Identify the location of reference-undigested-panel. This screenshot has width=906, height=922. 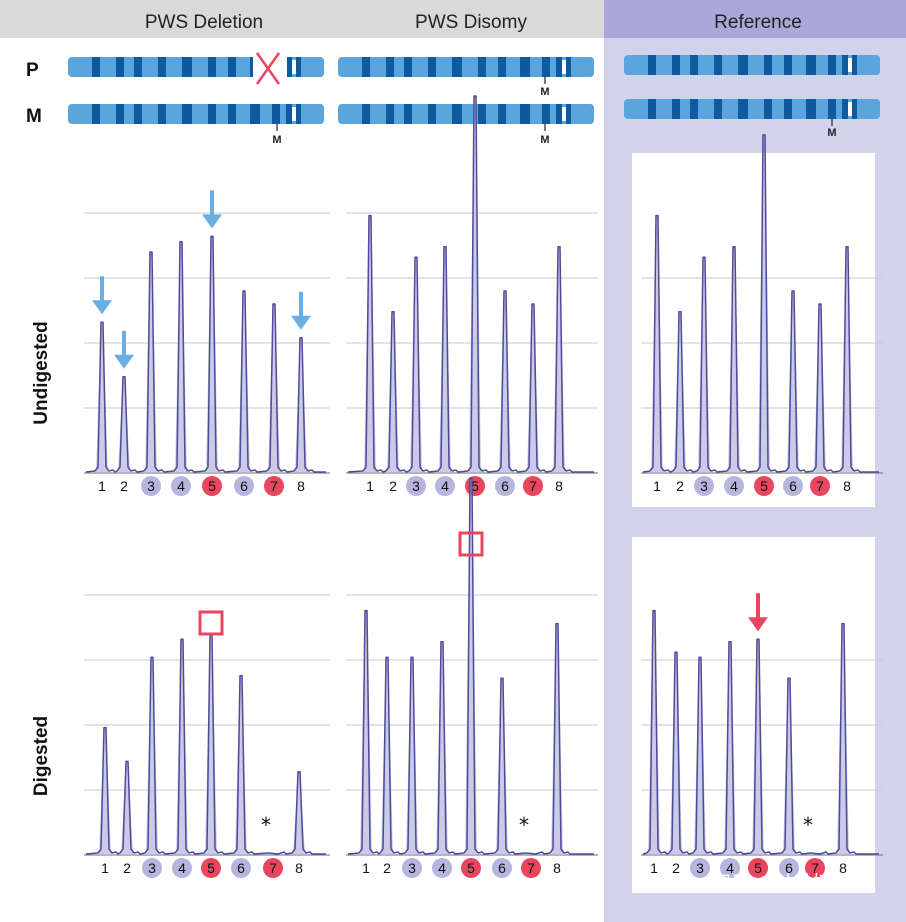
(753, 330).